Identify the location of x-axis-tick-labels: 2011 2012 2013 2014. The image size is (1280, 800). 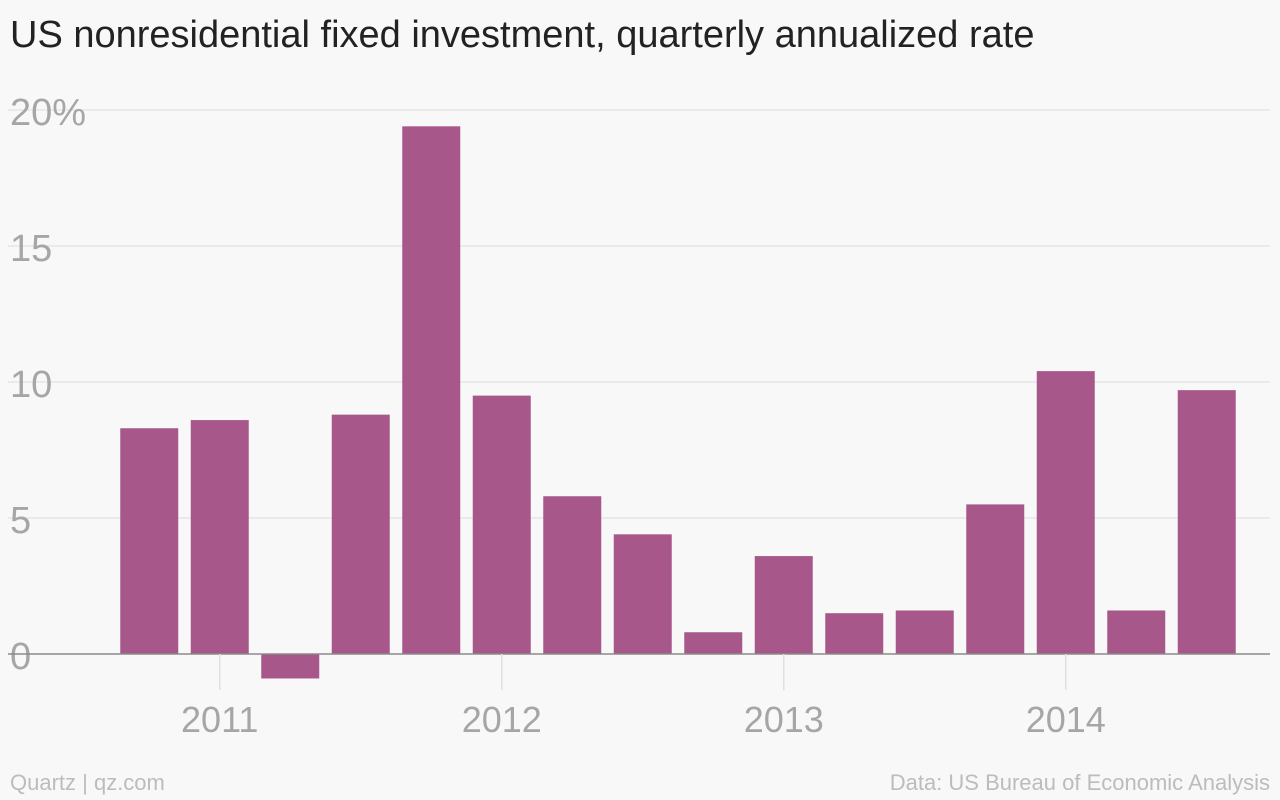
(643, 719).